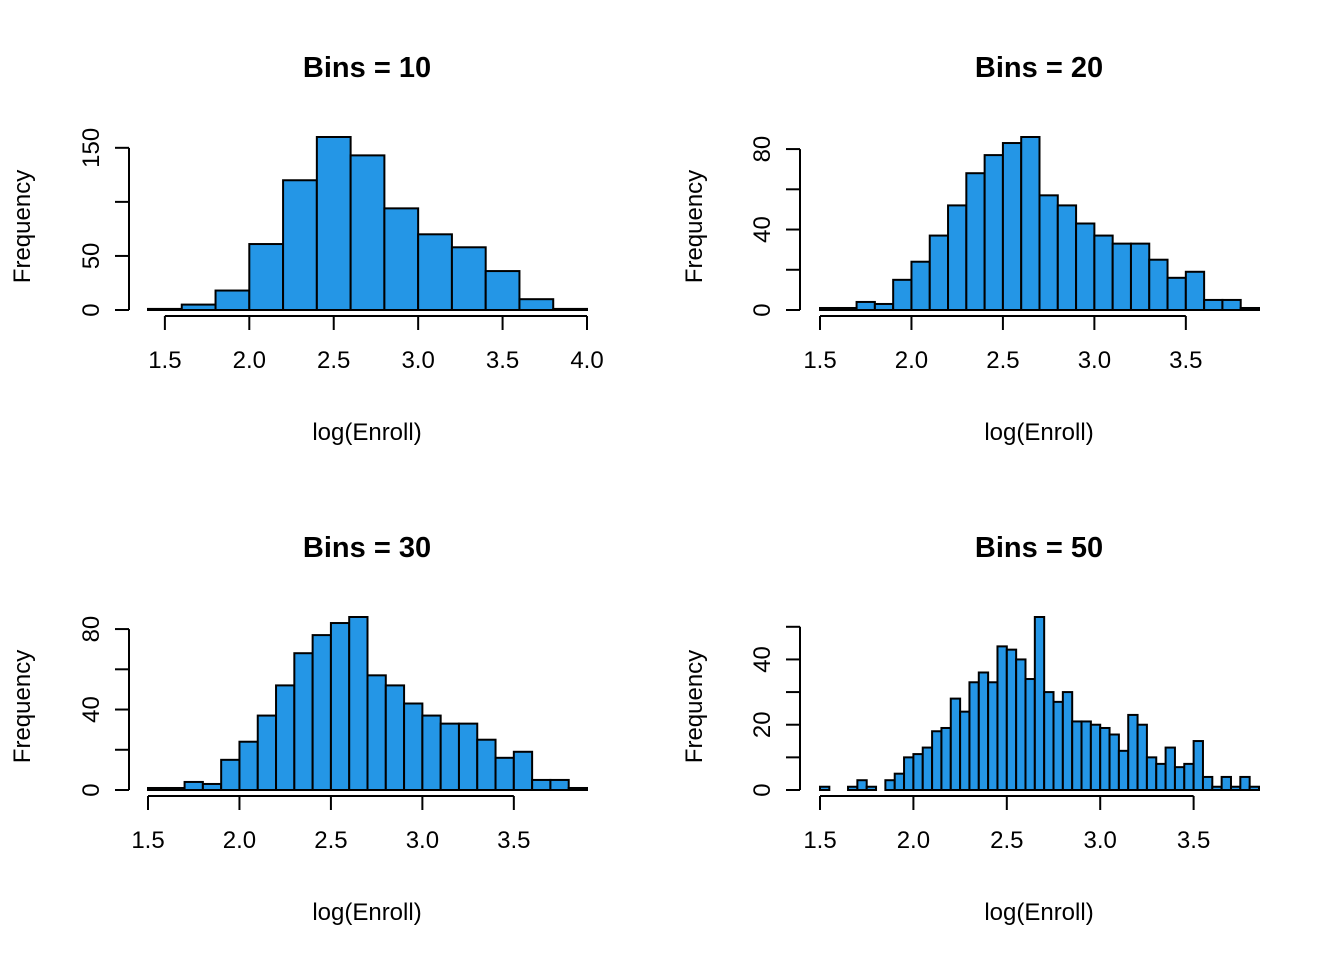 The height and width of the screenshot is (960, 1344). Describe the element at coordinates (422, 840) in the screenshot. I see `x-tick-label: 3.0` at that location.